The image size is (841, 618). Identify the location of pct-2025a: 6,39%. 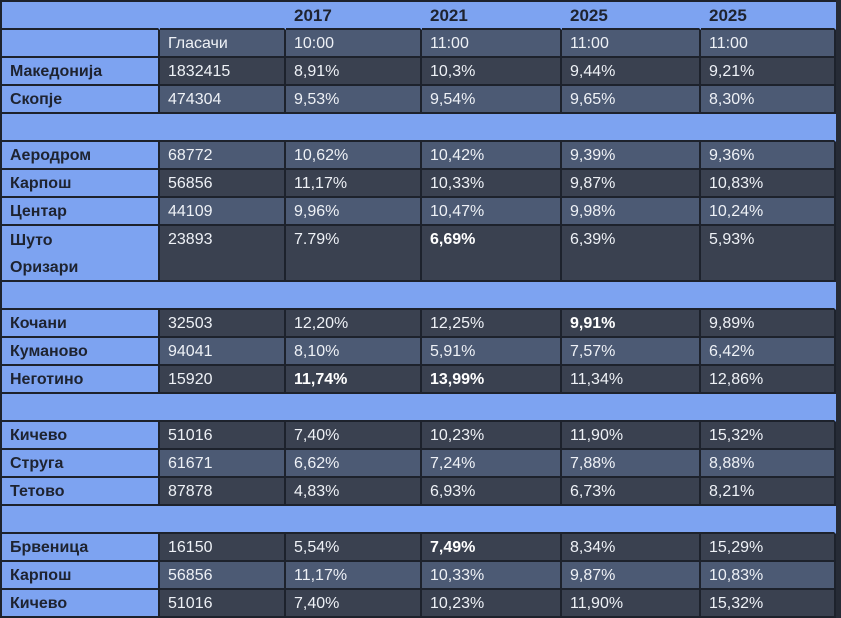
(631, 254).